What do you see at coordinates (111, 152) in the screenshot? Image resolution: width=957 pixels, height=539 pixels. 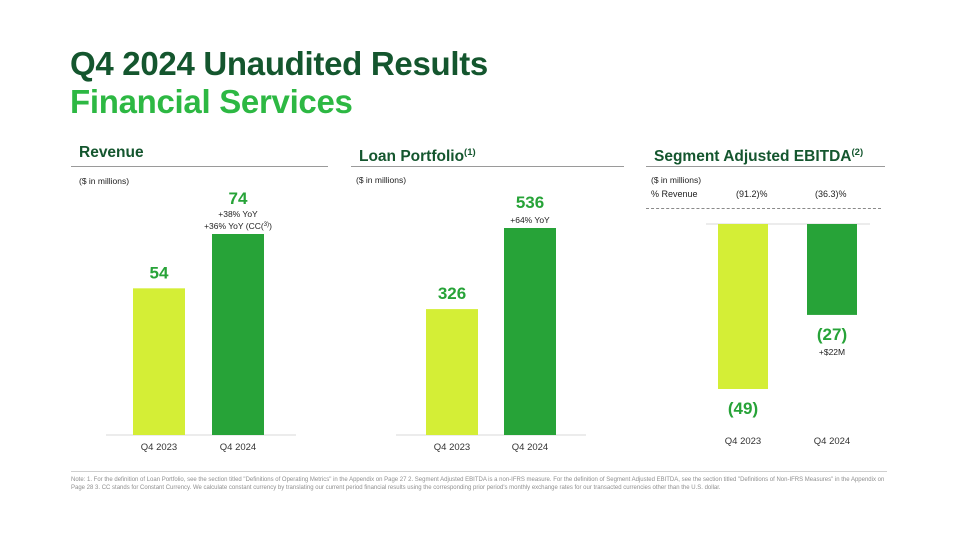 I see `revenue-title-text: Revenue` at bounding box center [111, 152].